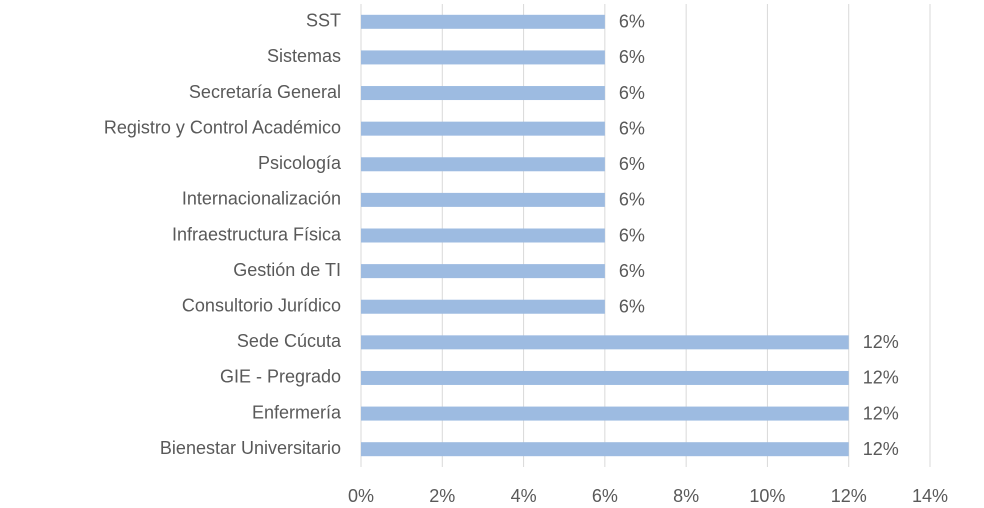  I want to click on x-tick-label: 4%, so click(524, 496).